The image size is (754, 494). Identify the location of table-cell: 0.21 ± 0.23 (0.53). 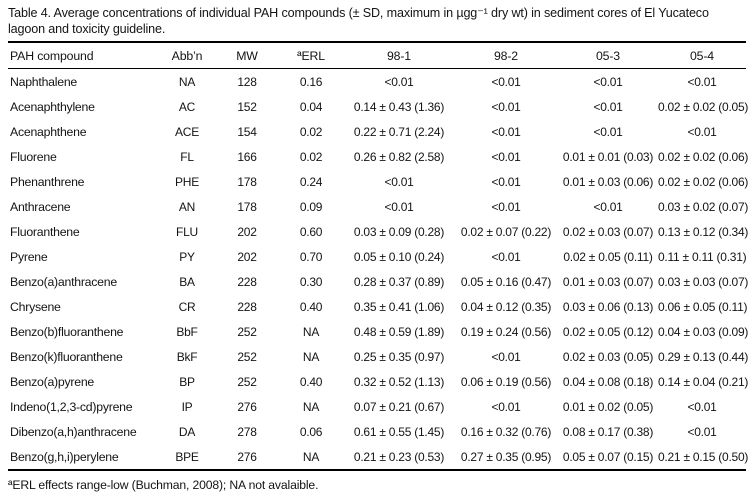
(399, 456).